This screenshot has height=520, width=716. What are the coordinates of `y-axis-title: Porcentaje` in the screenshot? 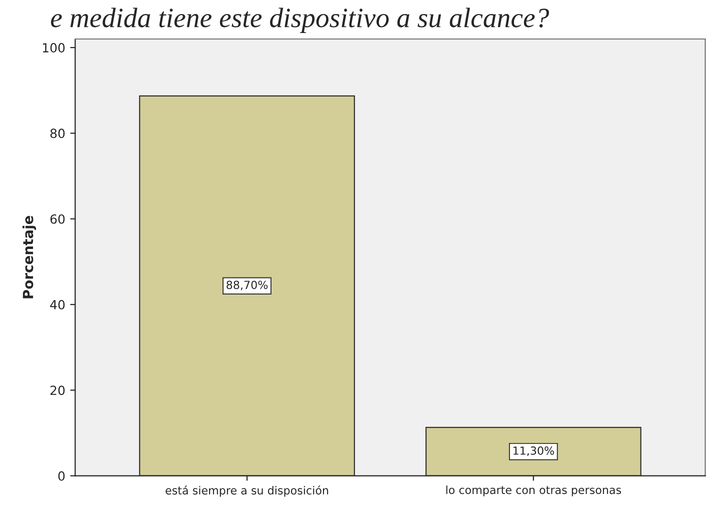 It's located at (29, 257).